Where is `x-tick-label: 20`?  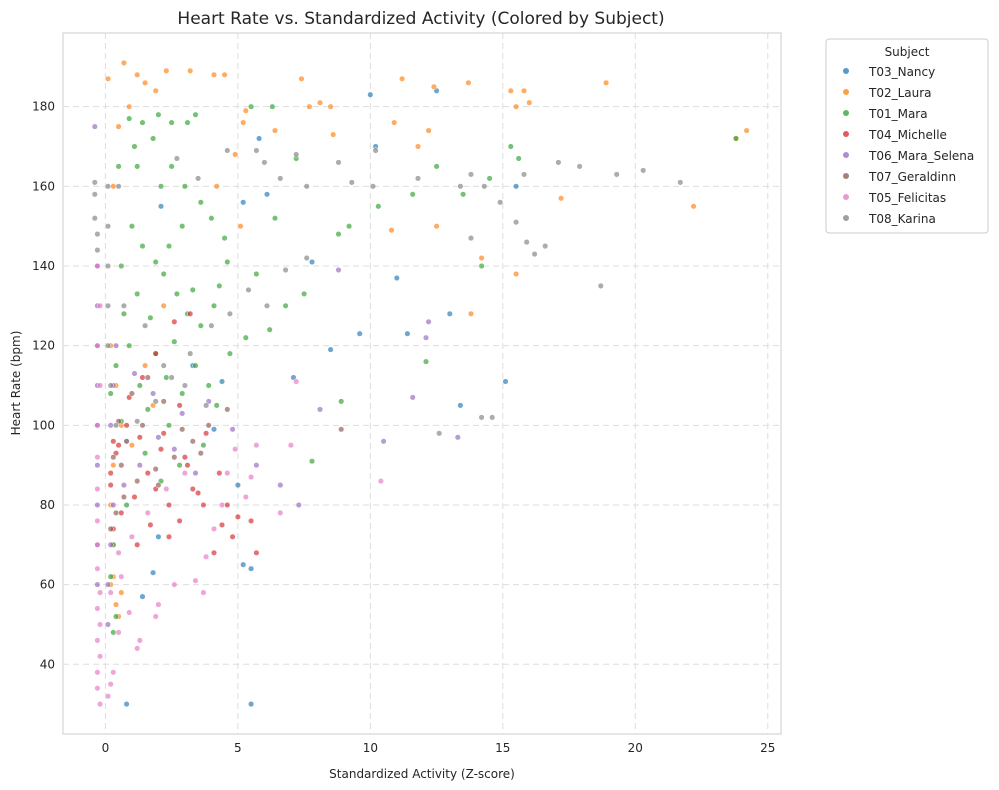
x-tick-label: 20 is located at coordinates (635, 748).